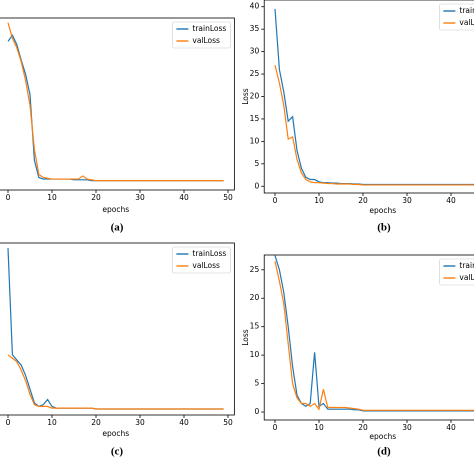  What do you see at coordinates (384, 452) in the screenshot?
I see `panel-caption: (d)` at bounding box center [384, 452].